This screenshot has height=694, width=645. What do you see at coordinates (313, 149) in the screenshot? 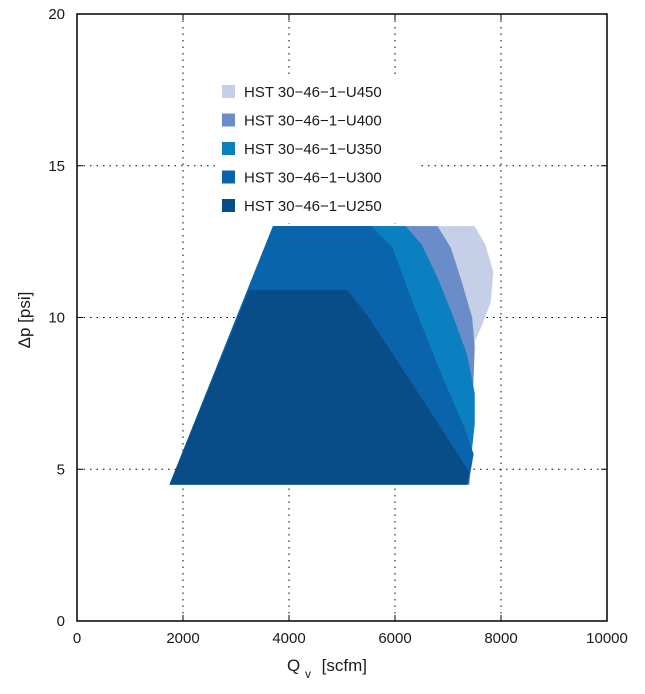
I see `legend-label: HST 30−46−1−U350` at bounding box center [313, 149].